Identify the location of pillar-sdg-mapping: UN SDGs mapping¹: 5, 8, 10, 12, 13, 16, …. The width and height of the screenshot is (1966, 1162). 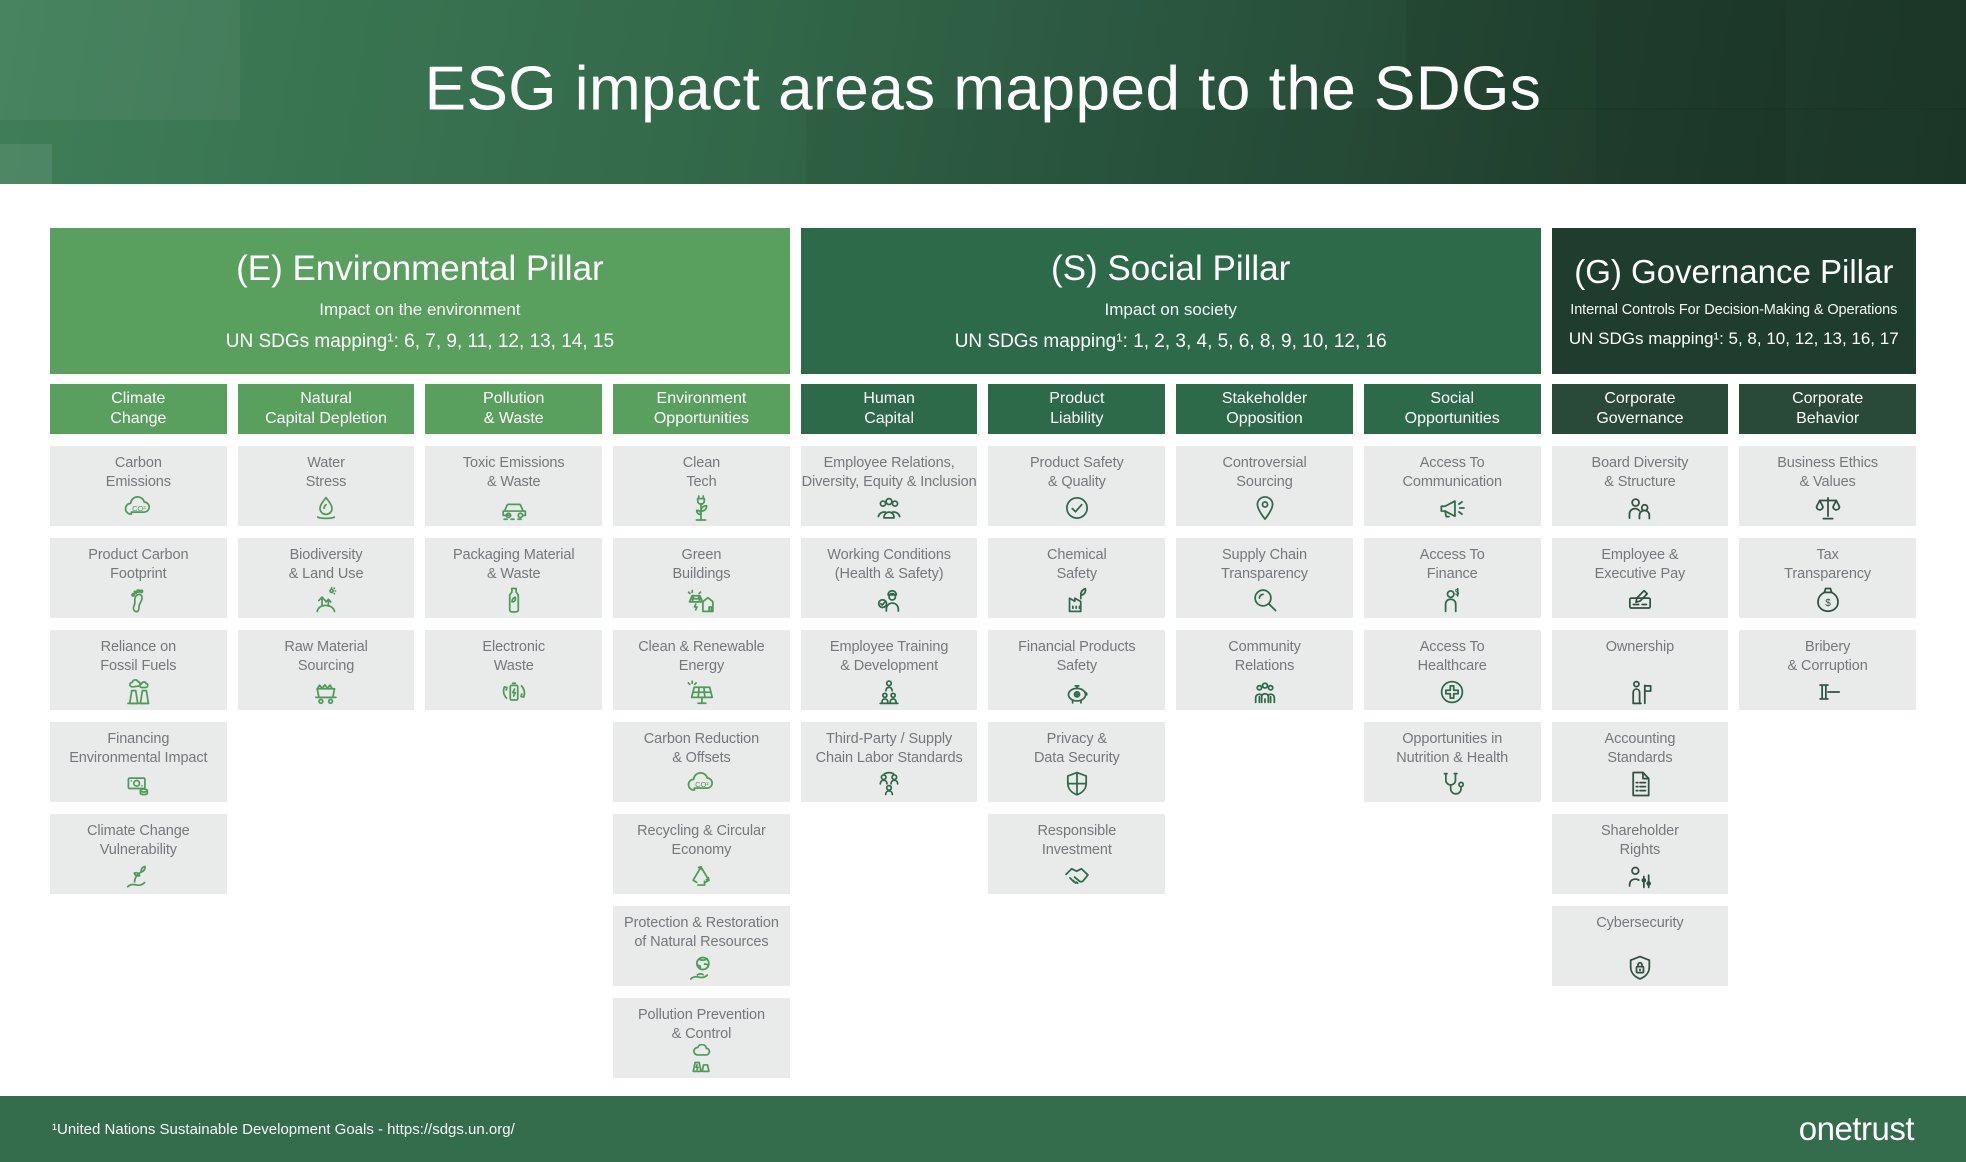
(1733, 338).